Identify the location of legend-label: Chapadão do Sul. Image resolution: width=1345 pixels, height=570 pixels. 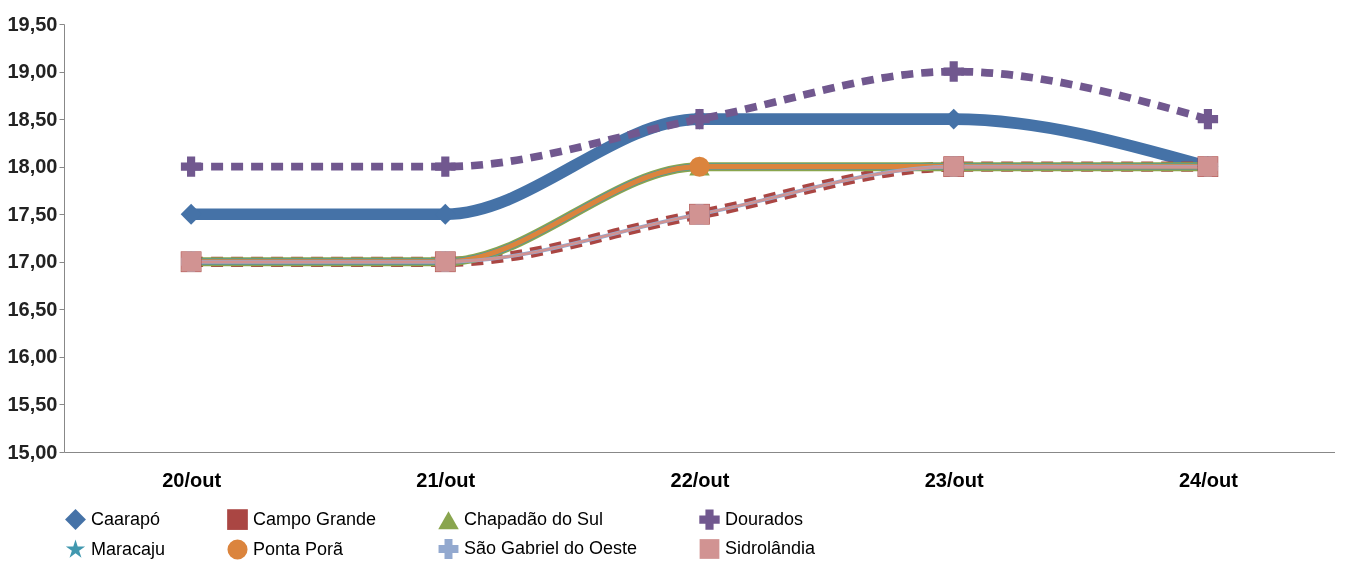
(534, 519).